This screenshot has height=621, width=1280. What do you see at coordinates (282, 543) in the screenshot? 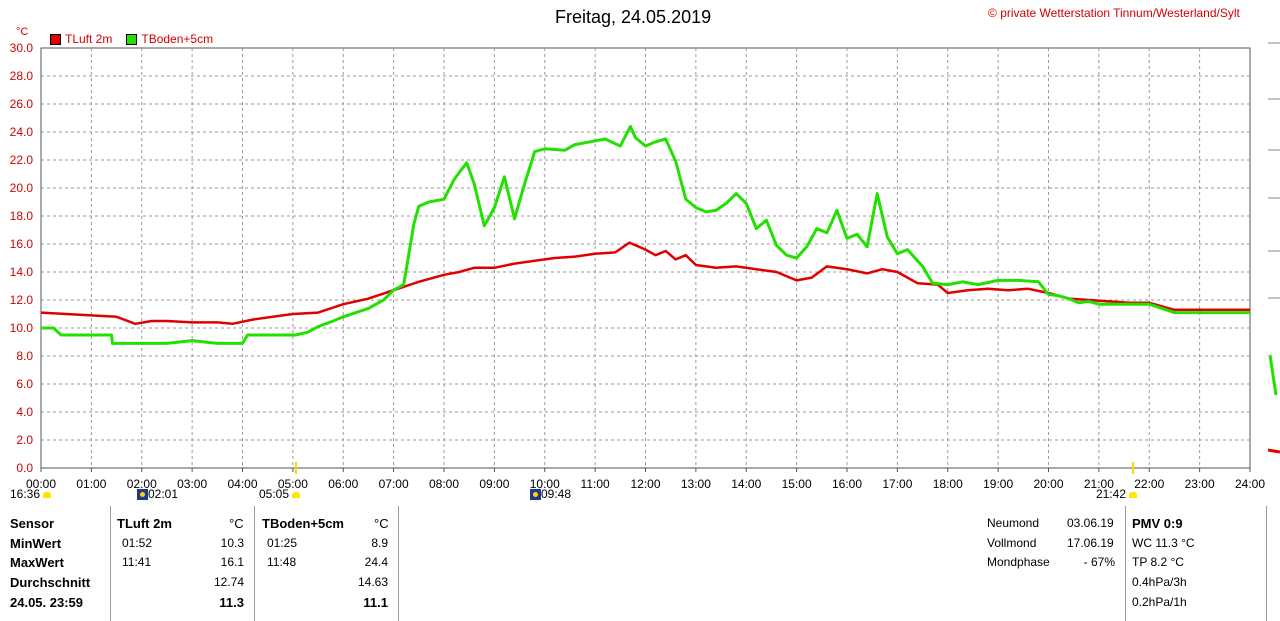
I see `stats-row-time2: 01:25` at bounding box center [282, 543].